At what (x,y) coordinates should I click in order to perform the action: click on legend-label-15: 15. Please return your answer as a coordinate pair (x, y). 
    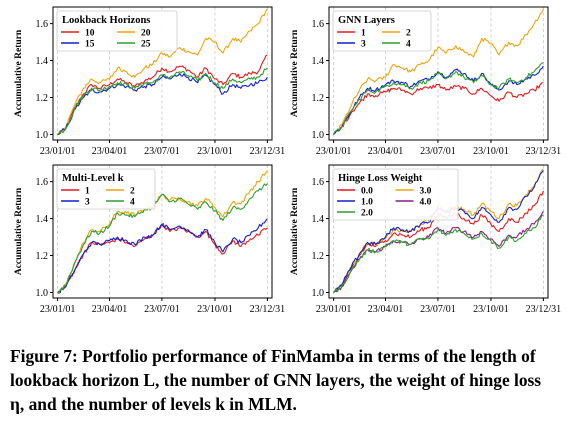
    Looking at the image, I should click on (90, 45).